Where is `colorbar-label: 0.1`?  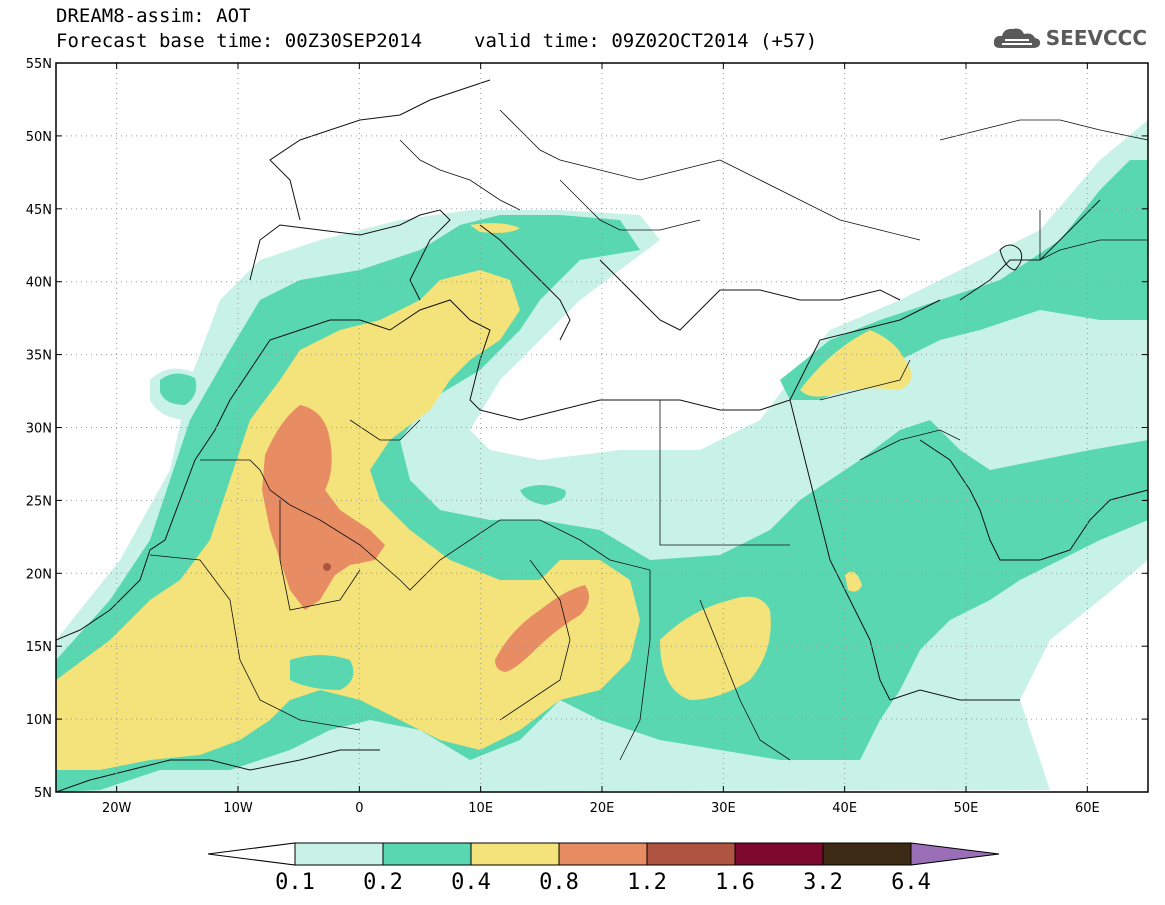 colorbar-label: 0.1 is located at coordinates (295, 882).